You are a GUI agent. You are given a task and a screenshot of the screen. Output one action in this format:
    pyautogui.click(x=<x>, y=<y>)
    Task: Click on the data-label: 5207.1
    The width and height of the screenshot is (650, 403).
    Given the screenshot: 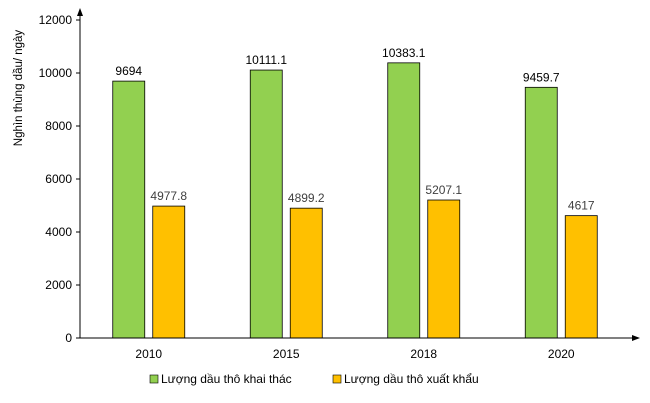 What is the action you would take?
    pyautogui.click(x=443, y=190)
    